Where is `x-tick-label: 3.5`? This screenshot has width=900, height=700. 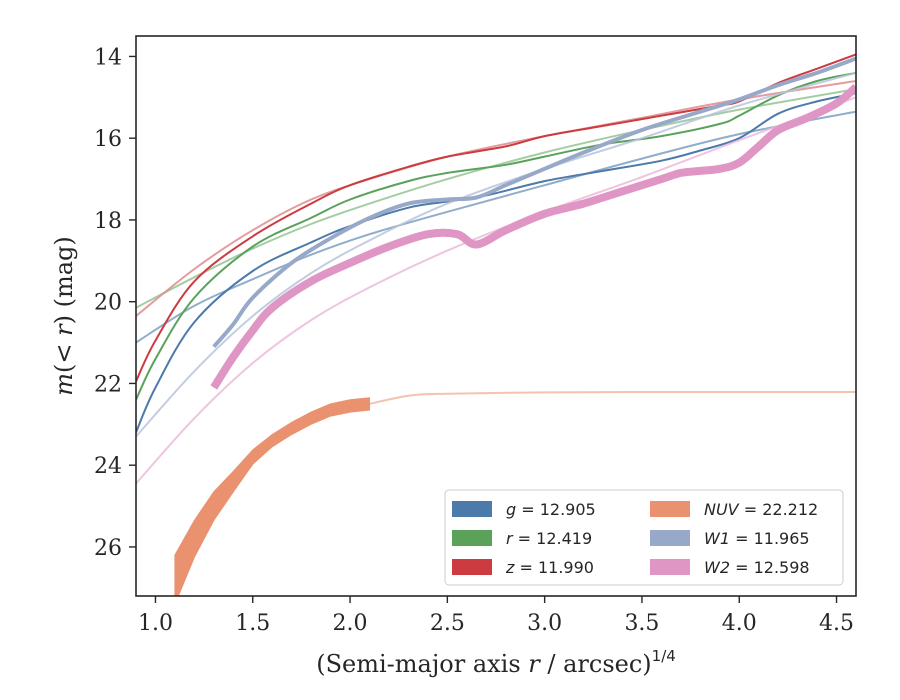 x-tick-label: 3.5 is located at coordinates (641, 623).